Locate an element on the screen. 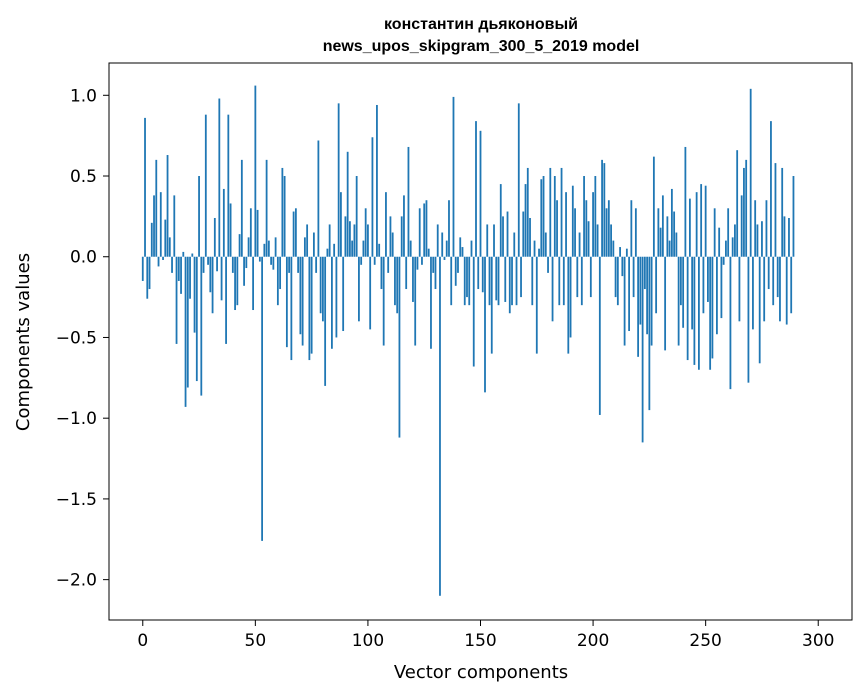 This screenshot has height=696, width=867. y-axis-label: Components values is located at coordinates (23, 342).